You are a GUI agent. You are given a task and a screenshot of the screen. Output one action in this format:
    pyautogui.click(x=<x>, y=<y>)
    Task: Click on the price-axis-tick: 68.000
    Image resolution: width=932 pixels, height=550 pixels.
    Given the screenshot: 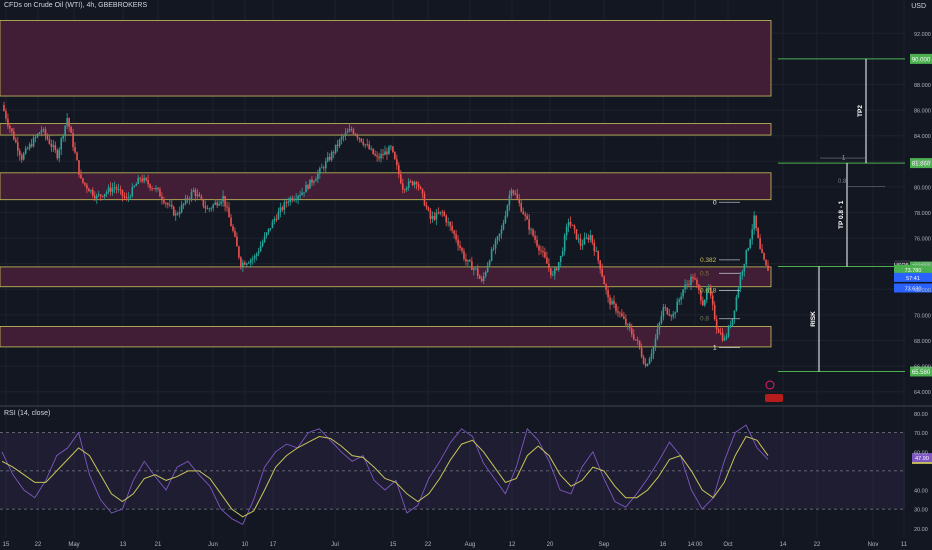 What is the action you would take?
    pyautogui.click(x=922, y=342)
    